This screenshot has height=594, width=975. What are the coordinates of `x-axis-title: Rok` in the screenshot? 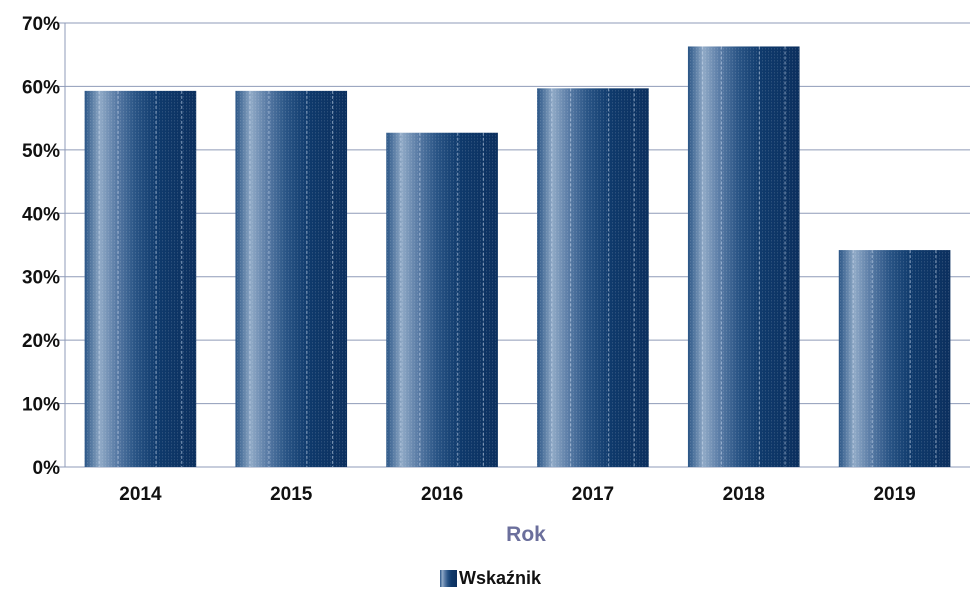 It's located at (526, 534).